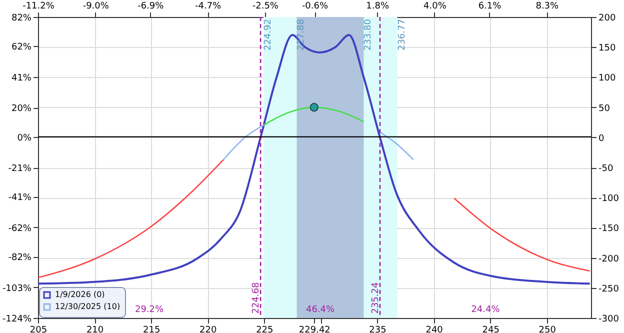 The height and width of the screenshot is (333, 624). Describe the element at coordinates (609, 289) in the screenshot. I see `y2-tick-label: -250` at that location.